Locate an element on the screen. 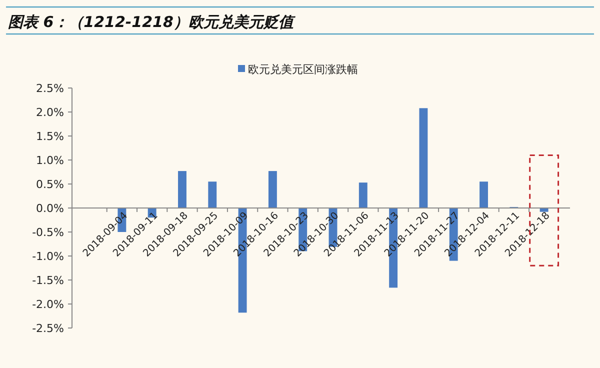 The width and height of the screenshot is (600, 368). y-tick-label: 2.5% is located at coordinates (50, 88).